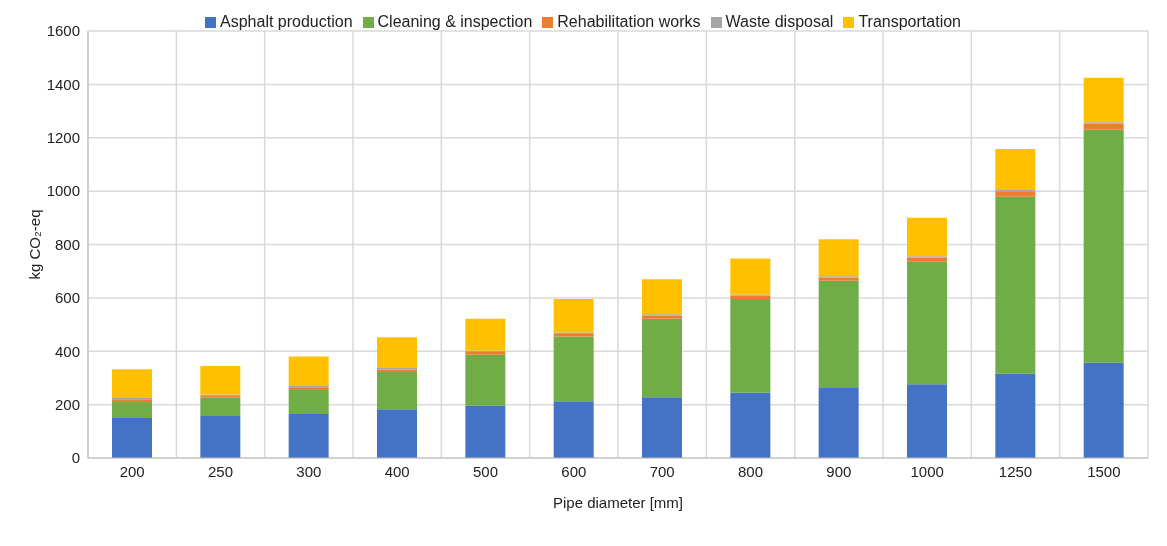 The height and width of the screenshot is (546, 1167). I want to click on x-axis-title: Pipe diameter [mm], so click(618, 502).